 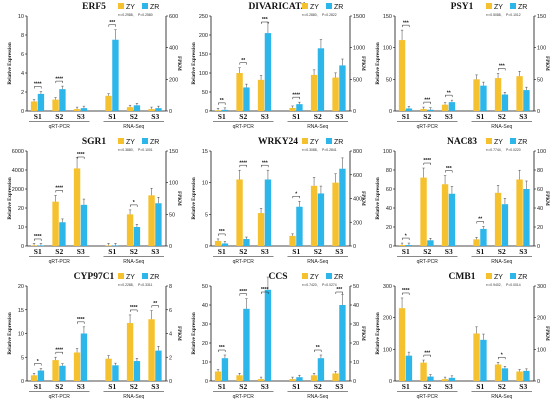 What do you see at coordinates (494, 285) in the screenshot?
I see `stat-text: r²=0.9402,` at bounding box center [494, 285].